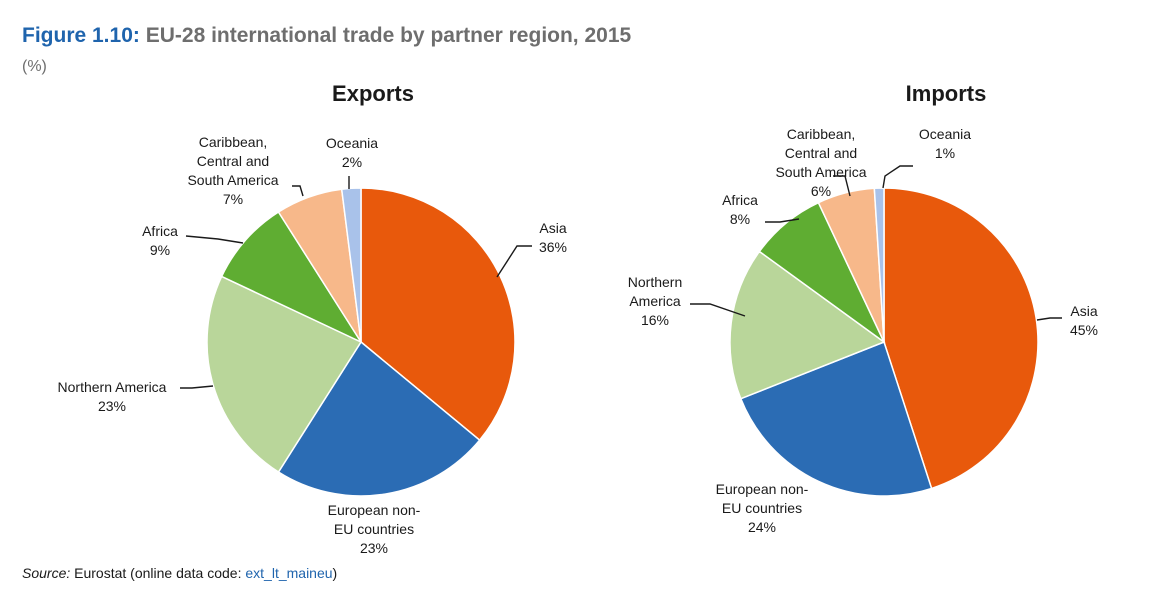 The width and height of the screenshot is (1149, 590). I want to click on slice-label-northern-america: Northern America 16%, so click(655, 301).